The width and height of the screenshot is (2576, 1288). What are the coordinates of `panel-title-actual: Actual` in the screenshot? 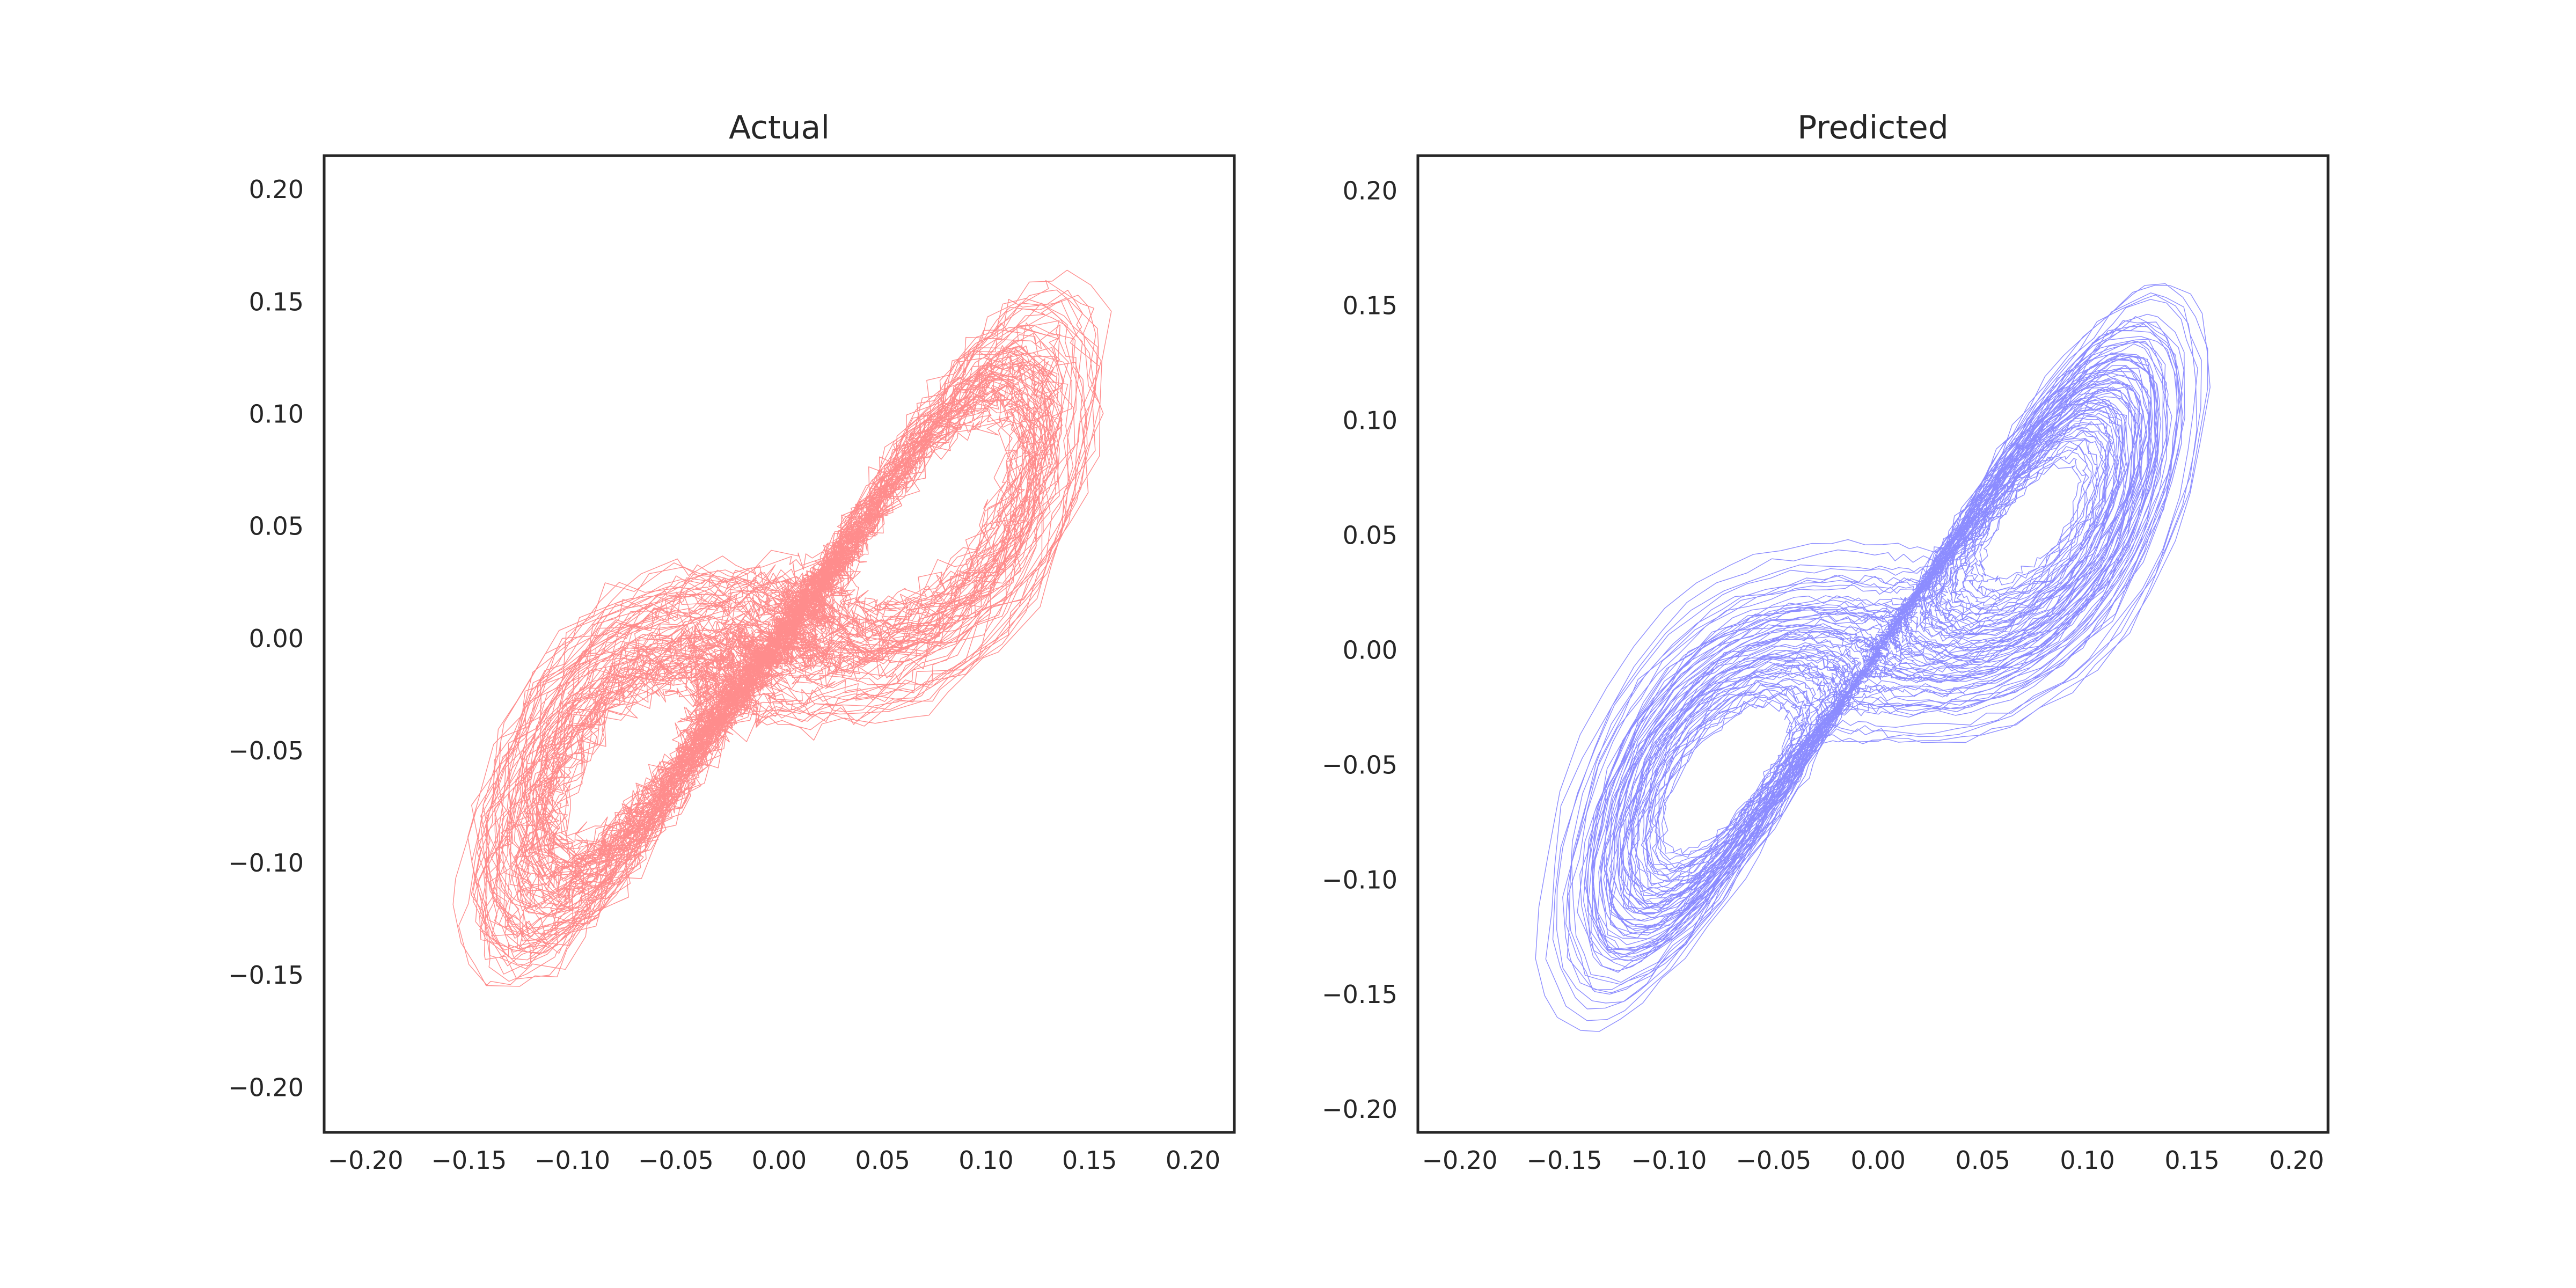 It's located at (779, 128).